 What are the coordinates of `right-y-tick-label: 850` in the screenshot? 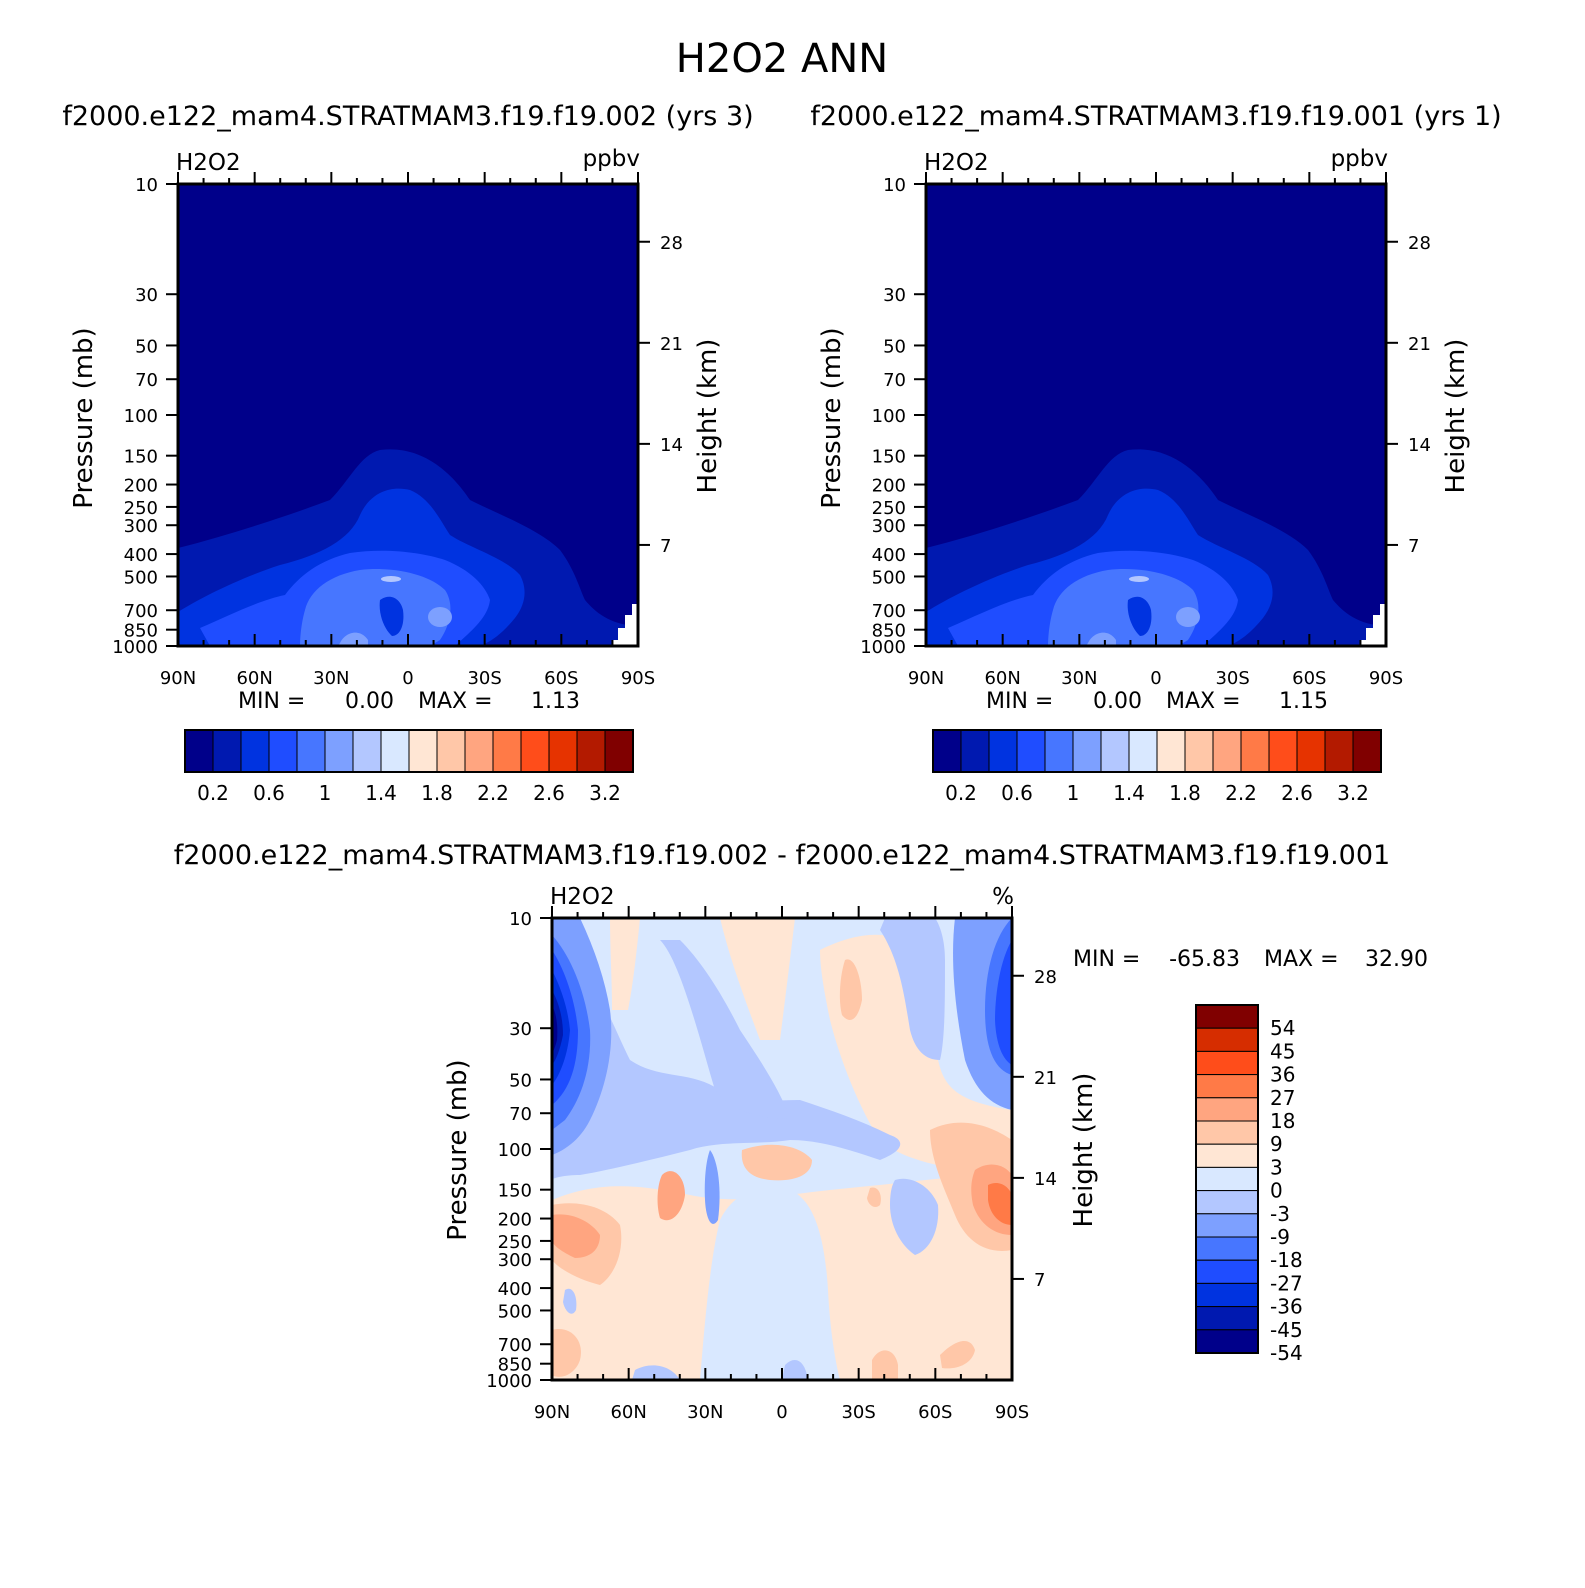 It's located at (889, 631).